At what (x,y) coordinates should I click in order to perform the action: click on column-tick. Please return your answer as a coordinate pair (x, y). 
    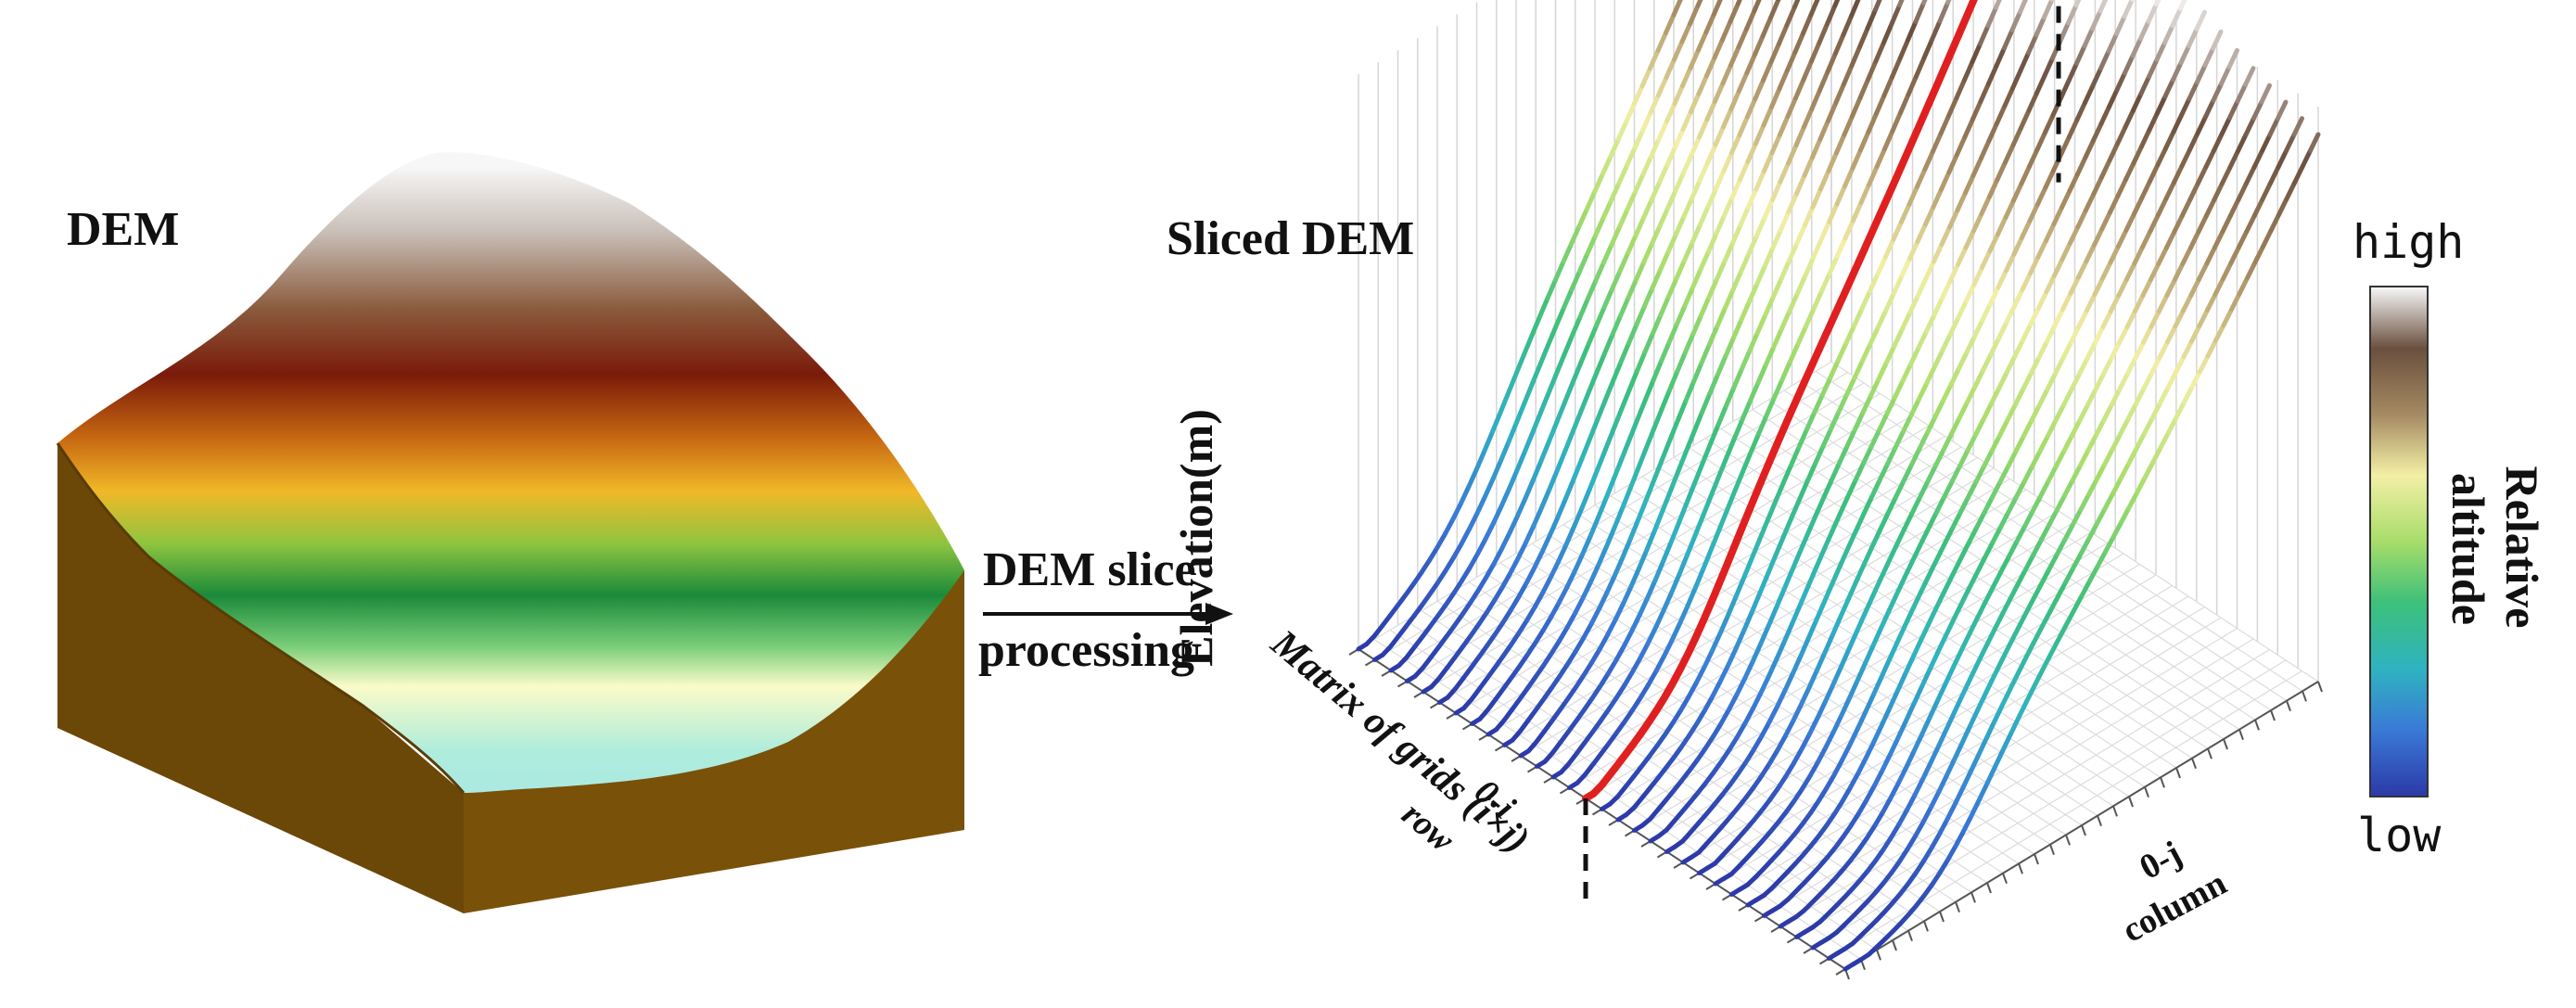
    Looking at the image, I should click on (1926, 926).